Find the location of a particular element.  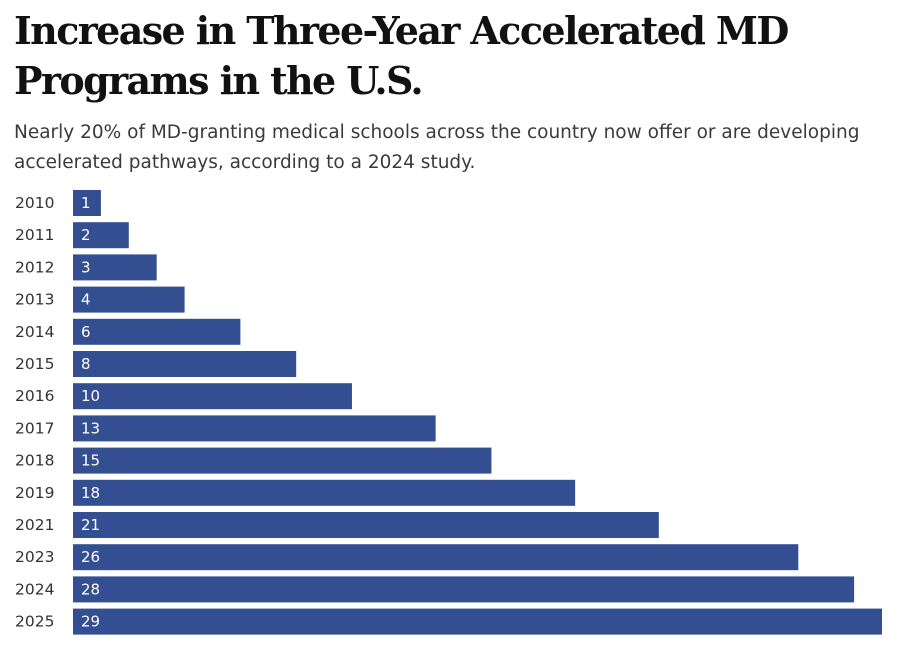

bar-value-label: 18 is located at coordinates (90, 493).